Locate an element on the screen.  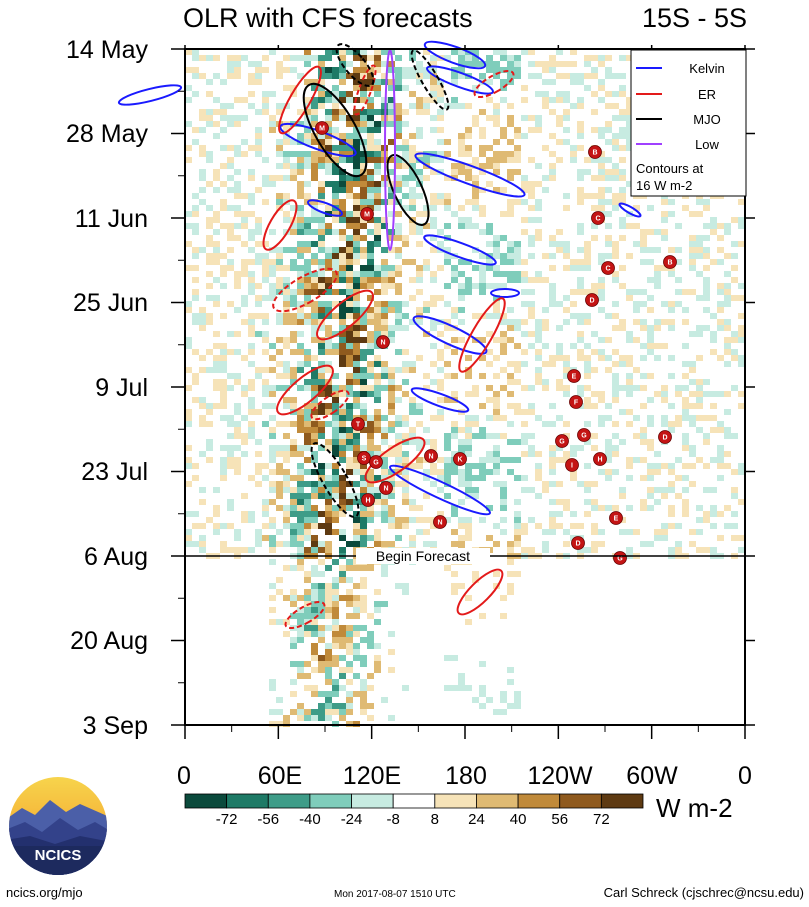
y-tick-label: 3 Sep is located at coordinates (115, 726).